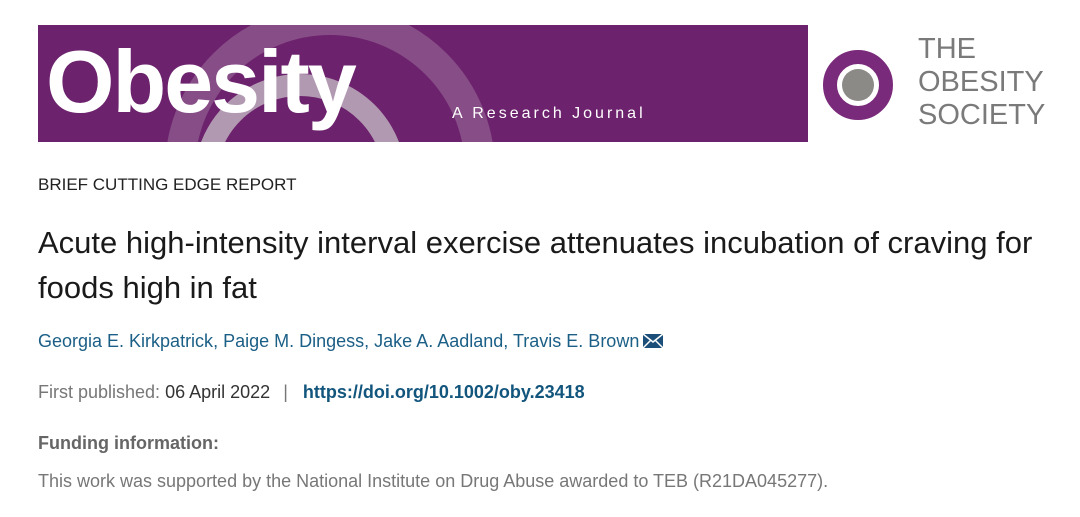 The height and width of the screenshot is (517, 1080). I want to click on journal-name: Obesity, so click(201, 81).